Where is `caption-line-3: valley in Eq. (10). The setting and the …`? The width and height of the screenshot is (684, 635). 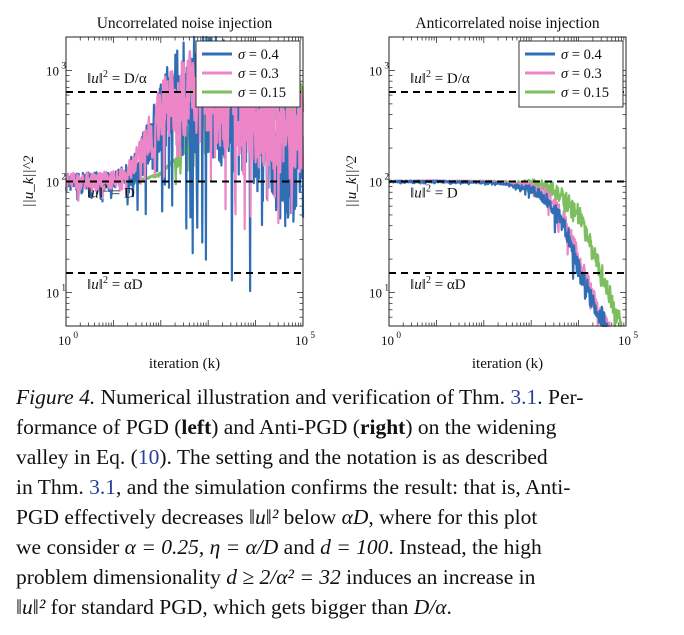 caption-line-3: valley in Eq. (10). The setting and the … is located at coordinates (282, 457).